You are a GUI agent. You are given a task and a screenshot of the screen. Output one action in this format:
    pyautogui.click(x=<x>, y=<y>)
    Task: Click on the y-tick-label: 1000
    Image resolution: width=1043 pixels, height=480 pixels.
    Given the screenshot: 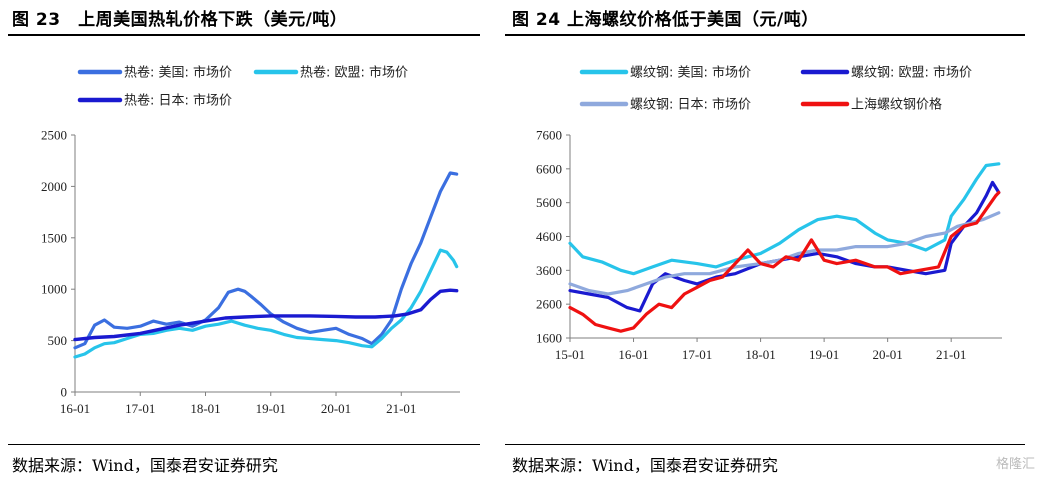 What is the action you would take?
    pyautogui.click(x=54, y=289)
    